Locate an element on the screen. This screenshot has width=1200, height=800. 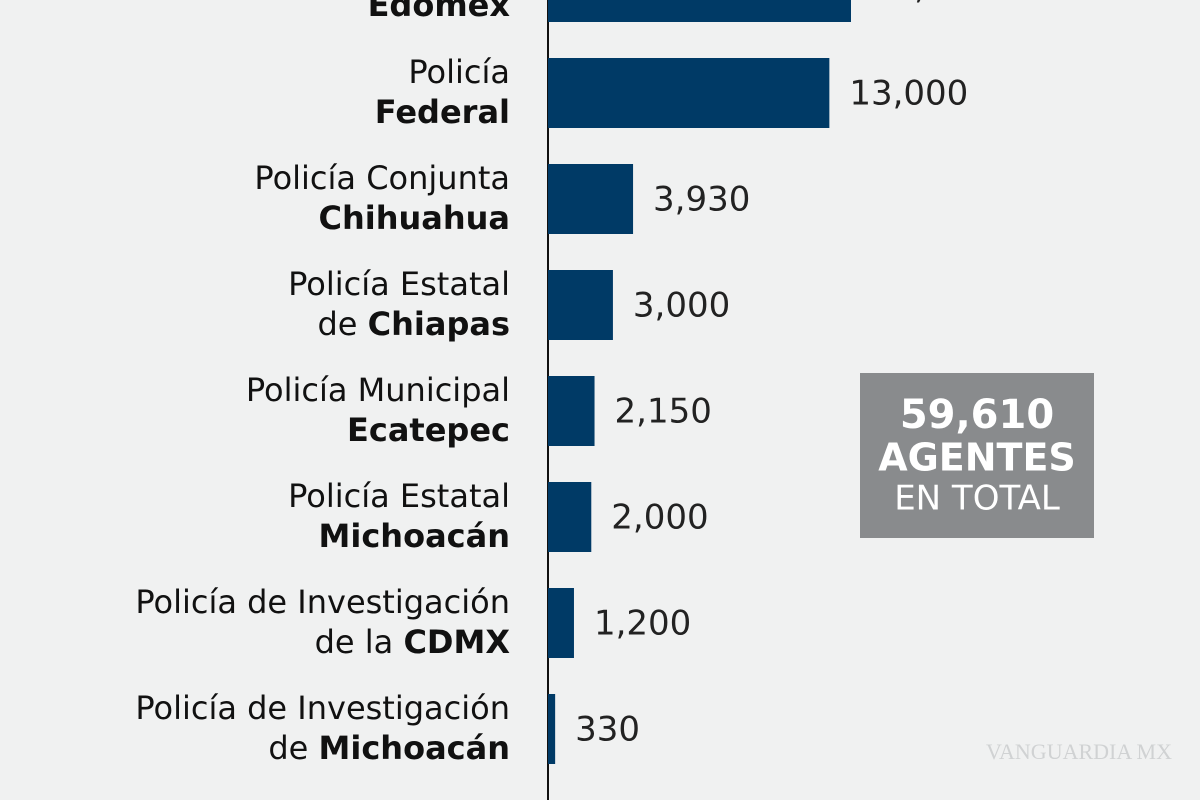
category-label: de Michoacán is located at coordinates (389, 748).